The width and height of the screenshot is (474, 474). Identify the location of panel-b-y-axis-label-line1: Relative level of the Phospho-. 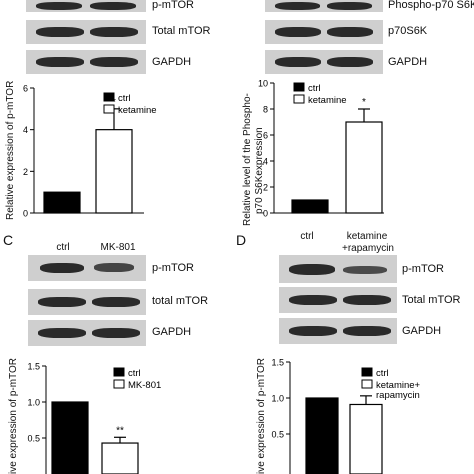
(247, 159).